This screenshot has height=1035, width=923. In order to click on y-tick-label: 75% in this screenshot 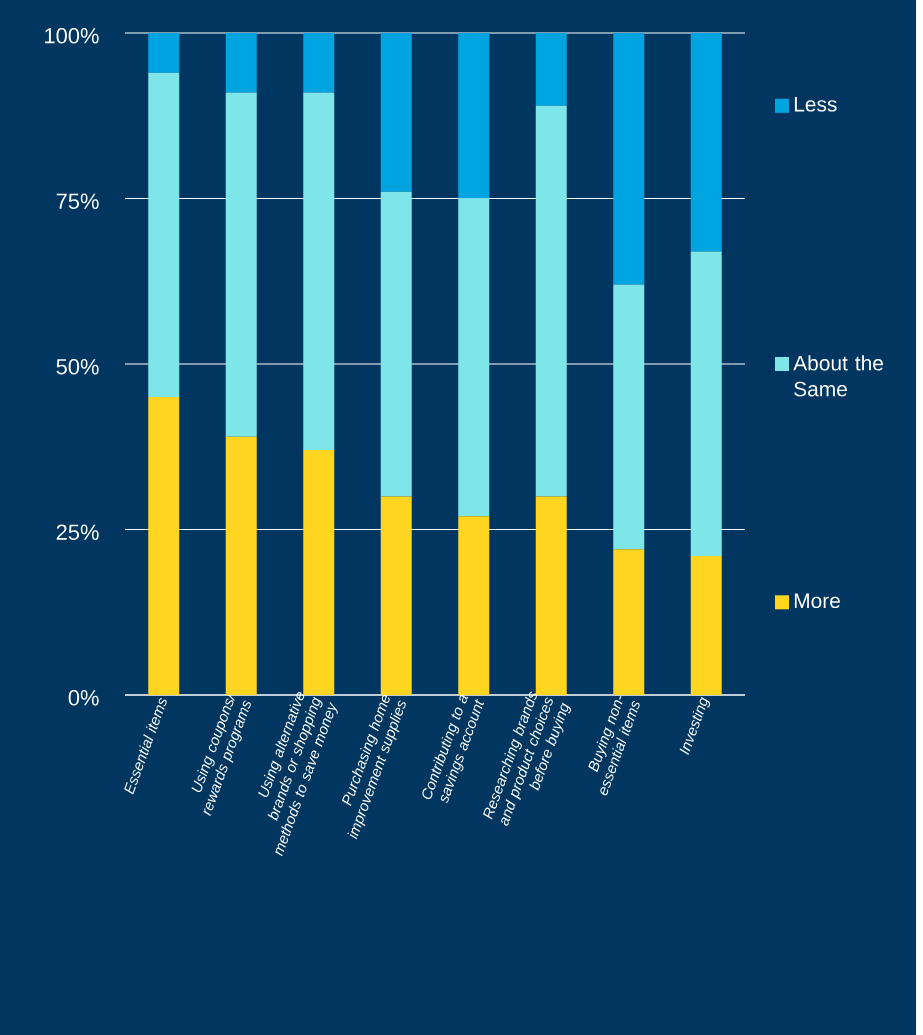, I will do `click(77, 201)`.